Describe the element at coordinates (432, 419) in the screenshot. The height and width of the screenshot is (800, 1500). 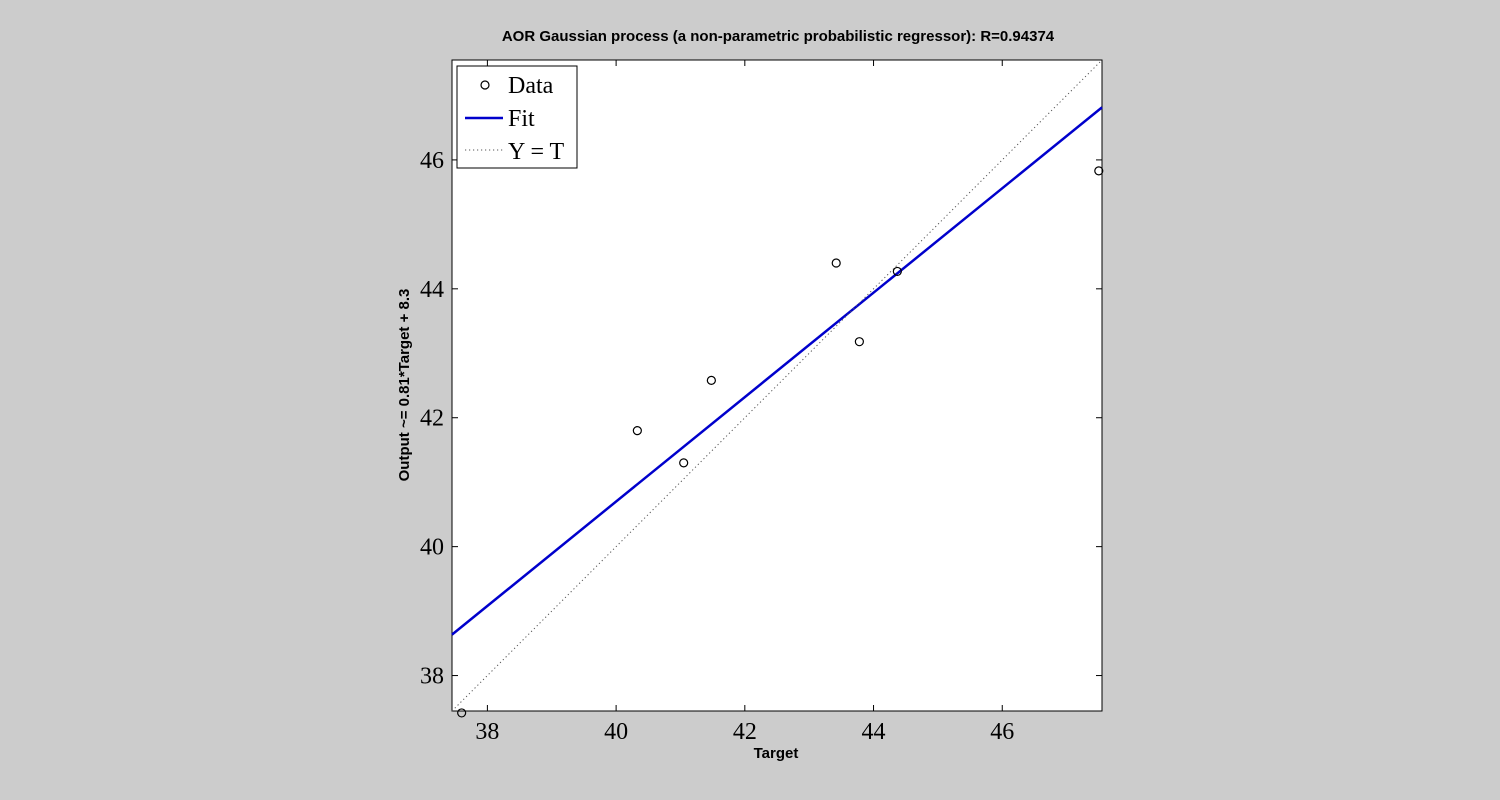
I see `y-tick-label: 42` at that location.